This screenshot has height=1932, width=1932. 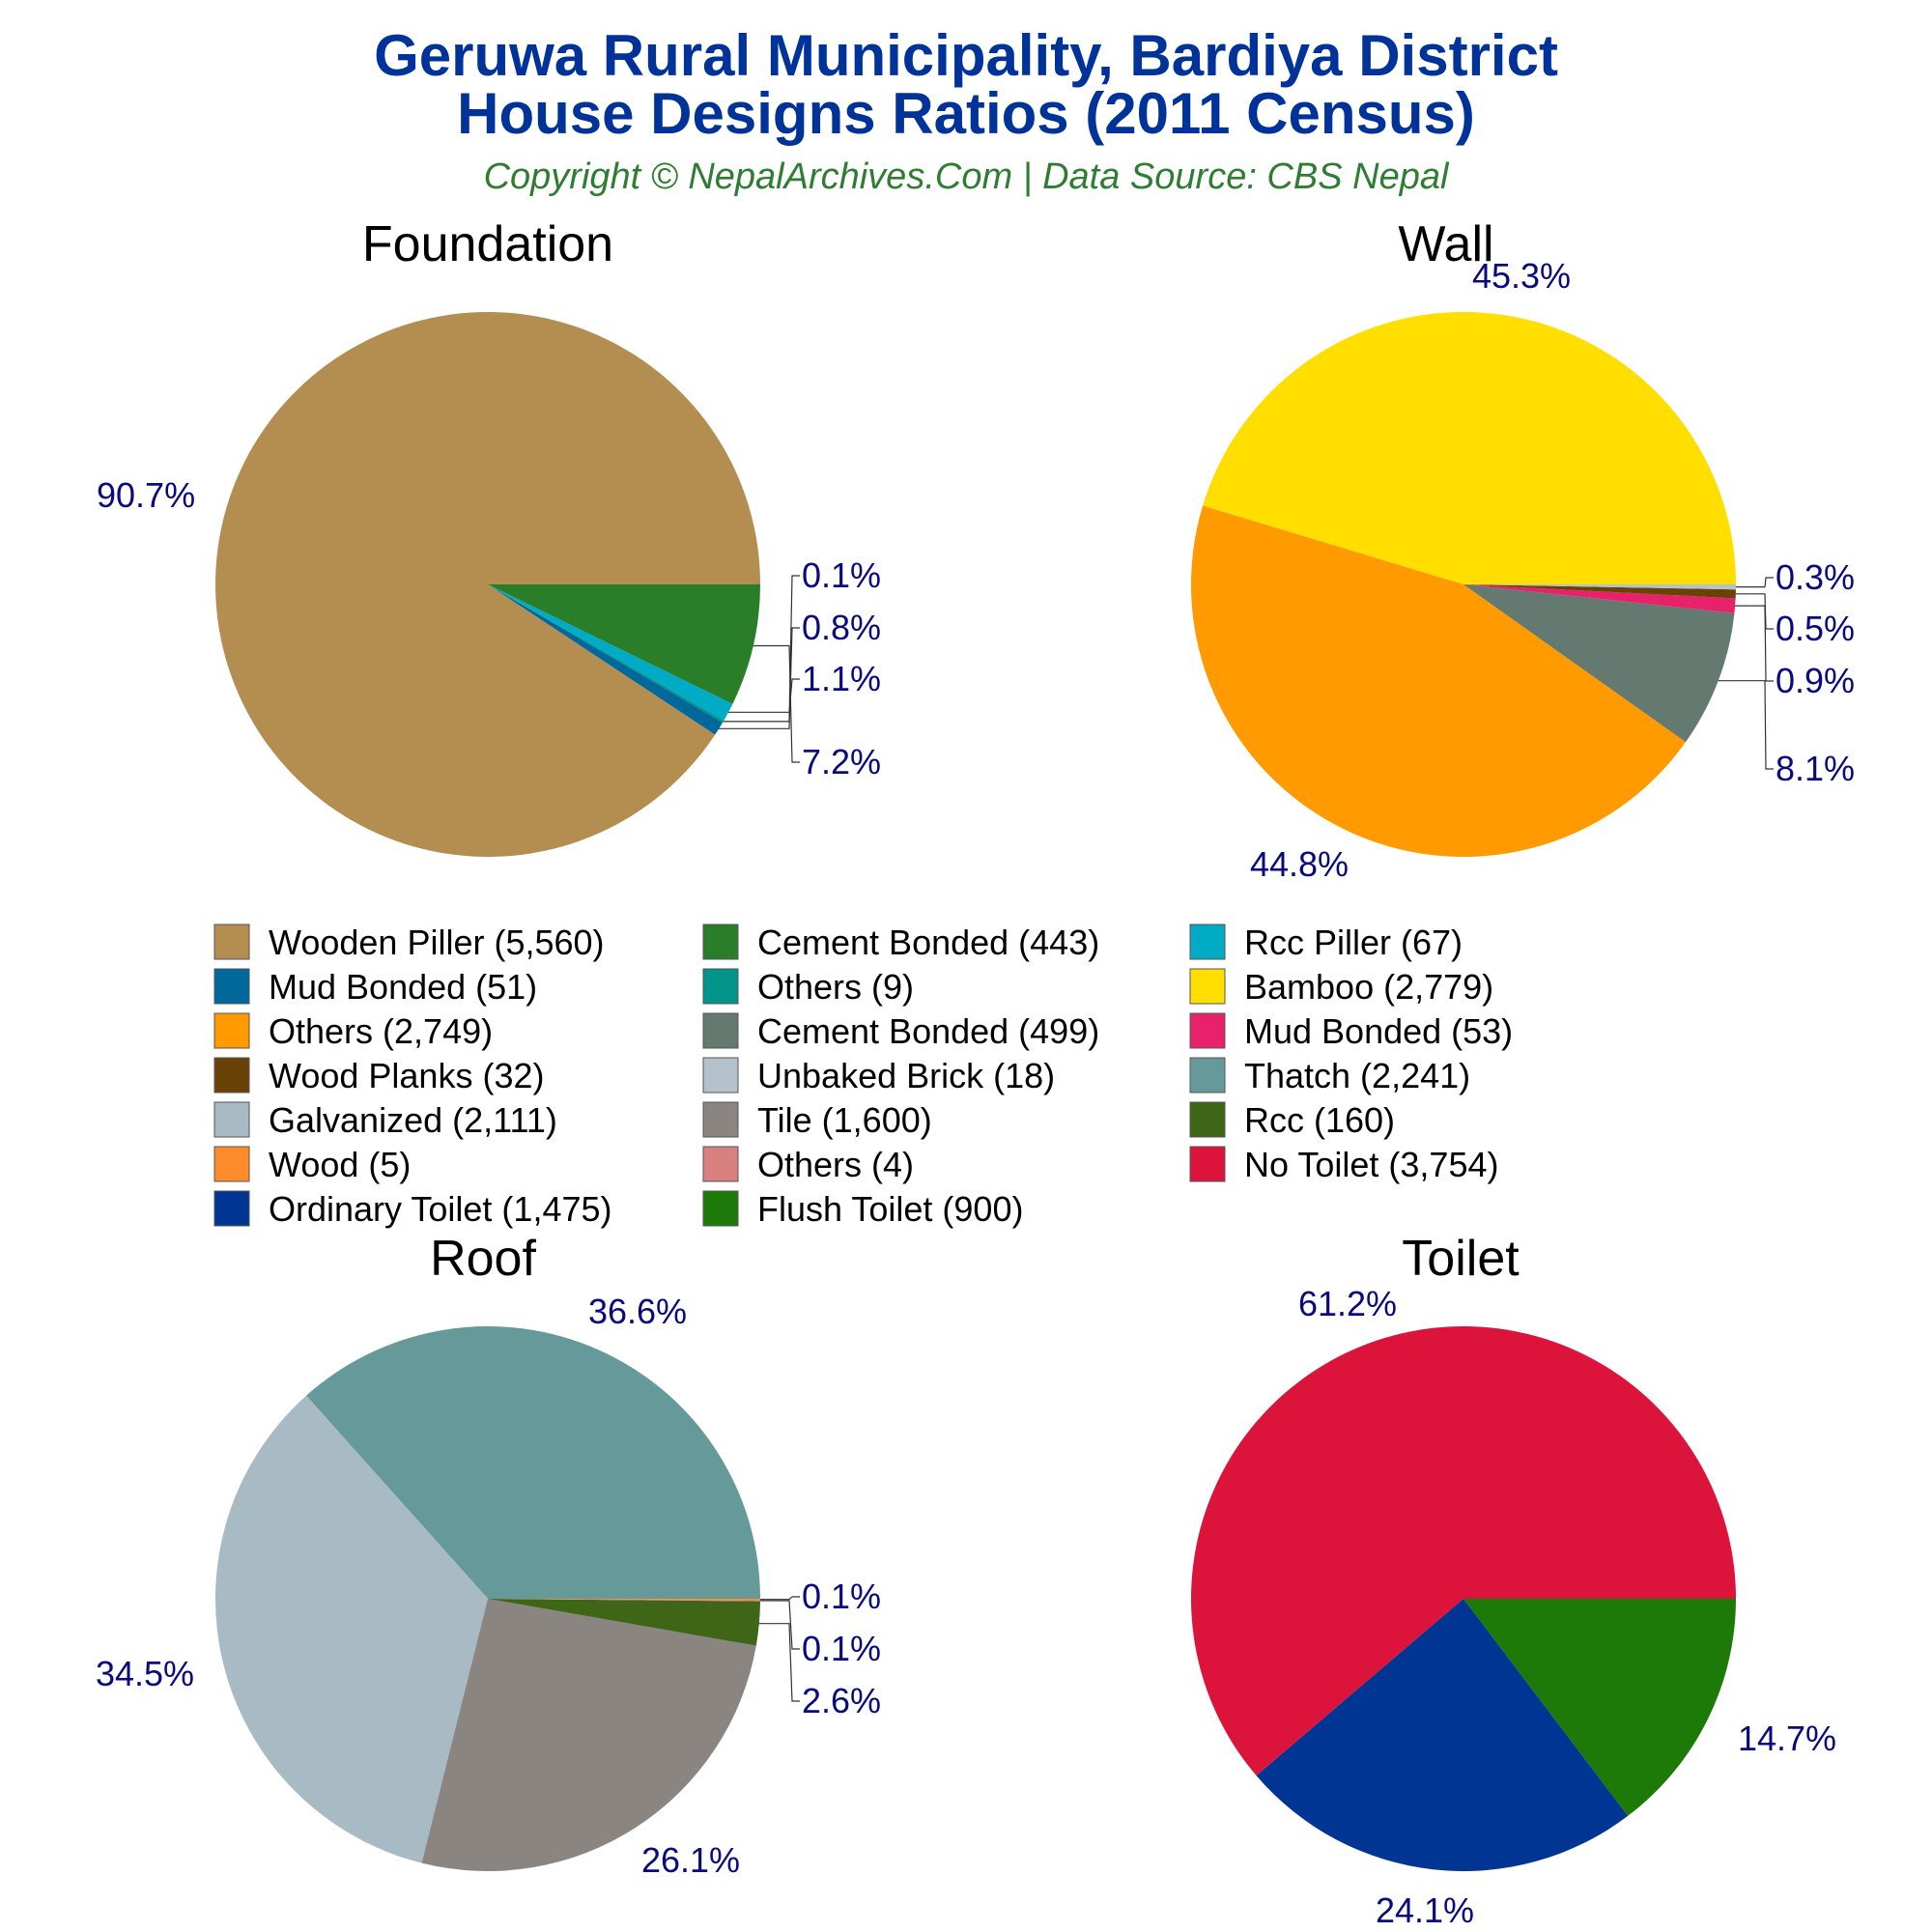 What do you see at coordinates (340, 1164) in the screenshot?
I see `legend-label: Wood (5)` at bounding box center [340, 1164].